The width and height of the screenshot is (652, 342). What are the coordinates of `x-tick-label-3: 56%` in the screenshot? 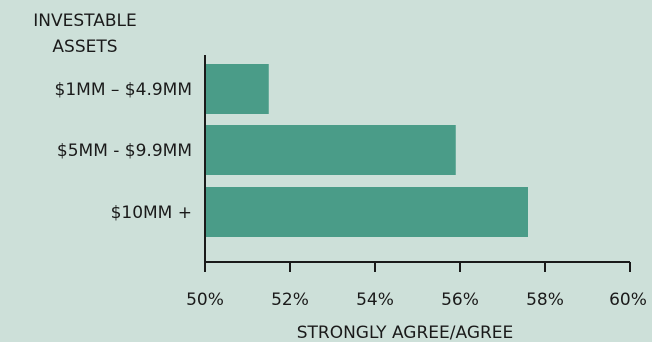 It's located at (460, 300).